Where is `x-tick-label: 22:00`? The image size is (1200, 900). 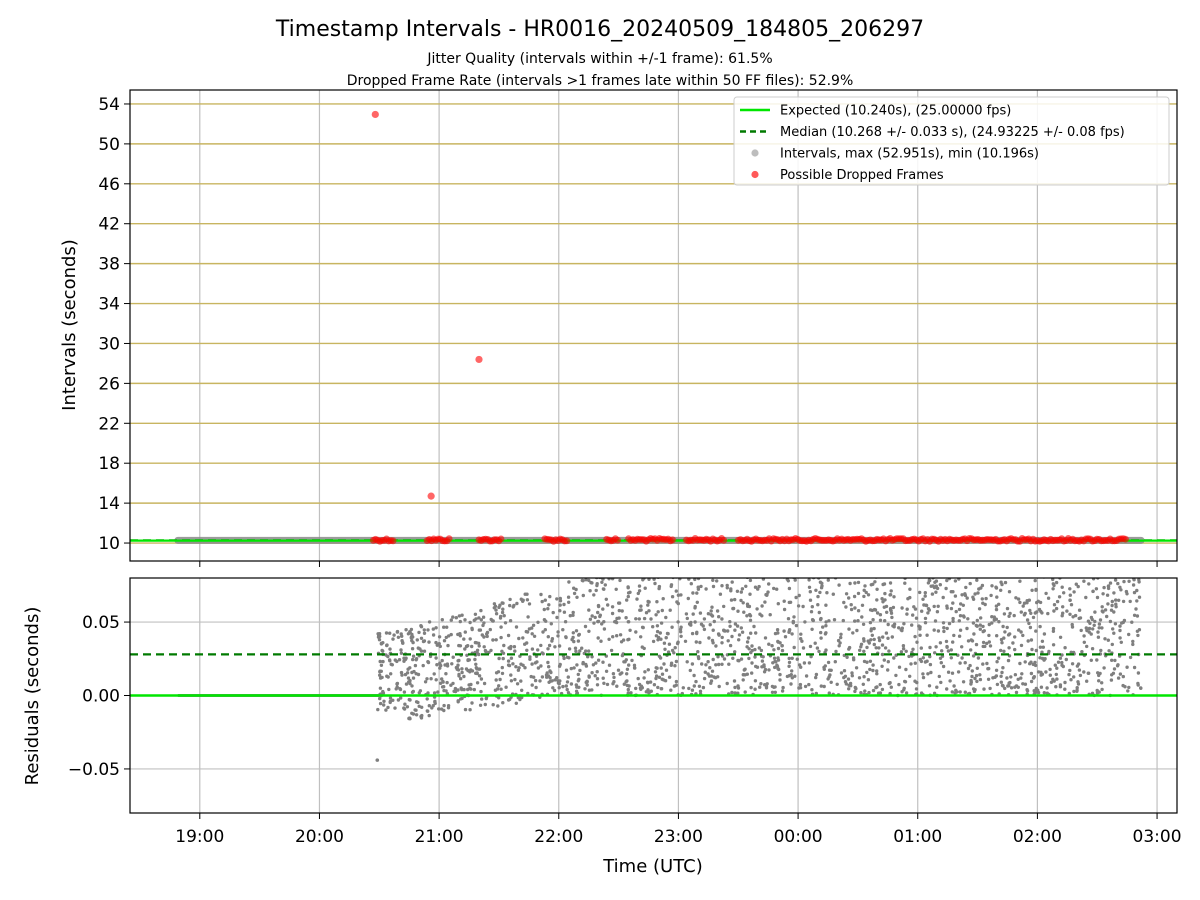
x-tick-label: 22:00 is located at coordinates (558, 837).